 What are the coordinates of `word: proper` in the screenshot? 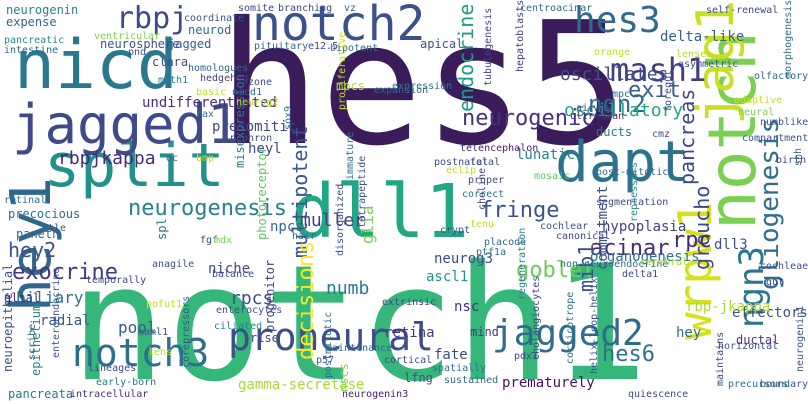 It's located at (486, 180).